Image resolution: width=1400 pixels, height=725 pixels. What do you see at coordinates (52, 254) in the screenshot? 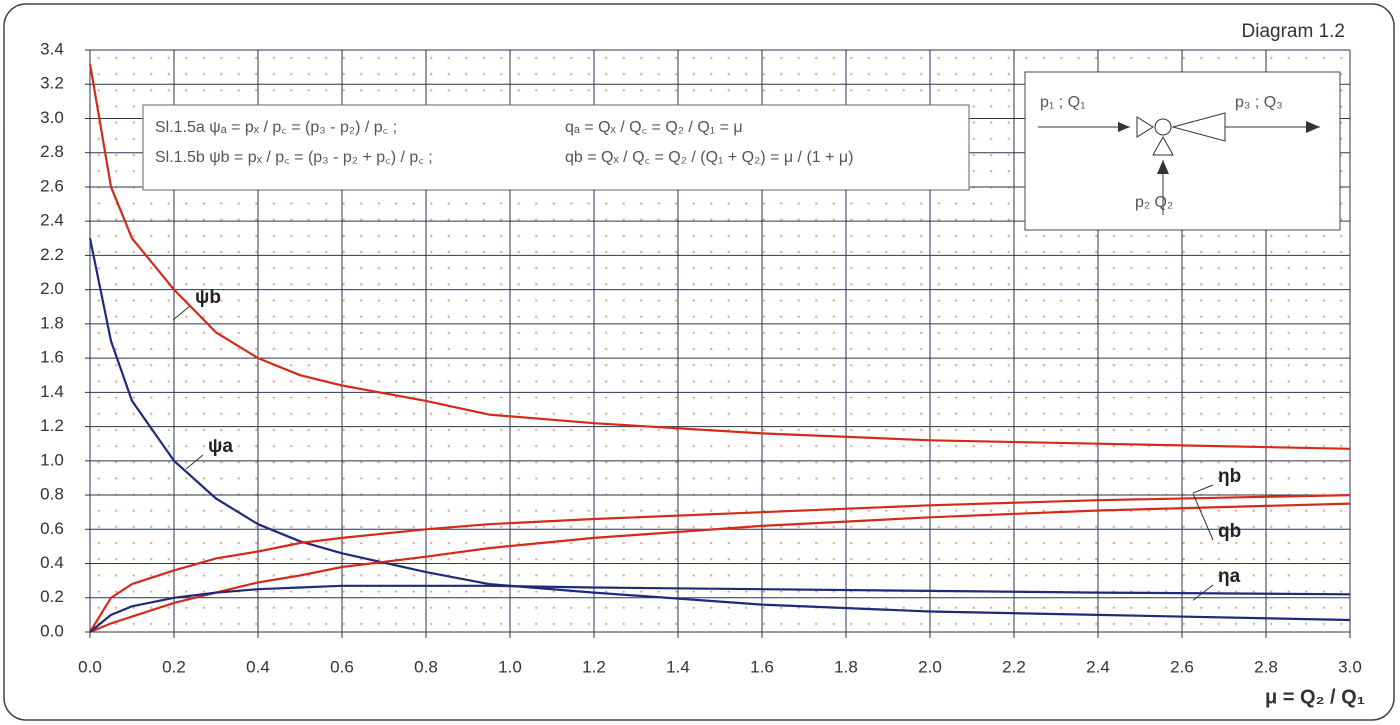
I see `y-tick-label: 2.2` at bounding box center [52, 254].